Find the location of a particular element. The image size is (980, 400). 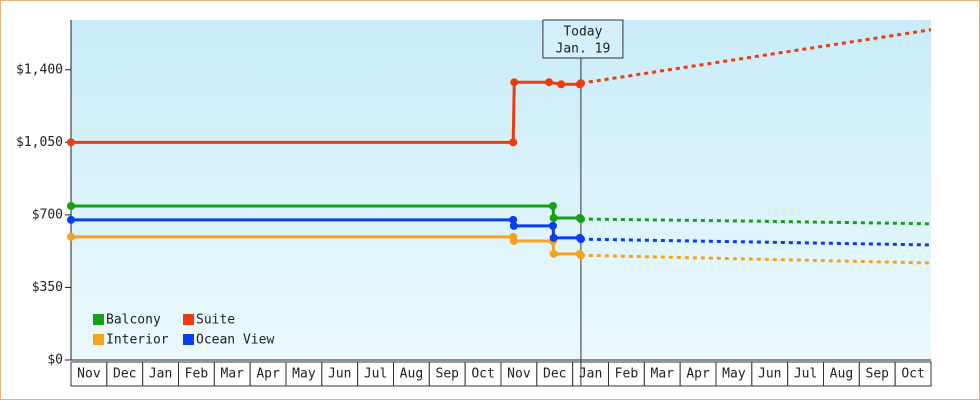

y-tick-label: $0 is located at coordinates (55, 360).